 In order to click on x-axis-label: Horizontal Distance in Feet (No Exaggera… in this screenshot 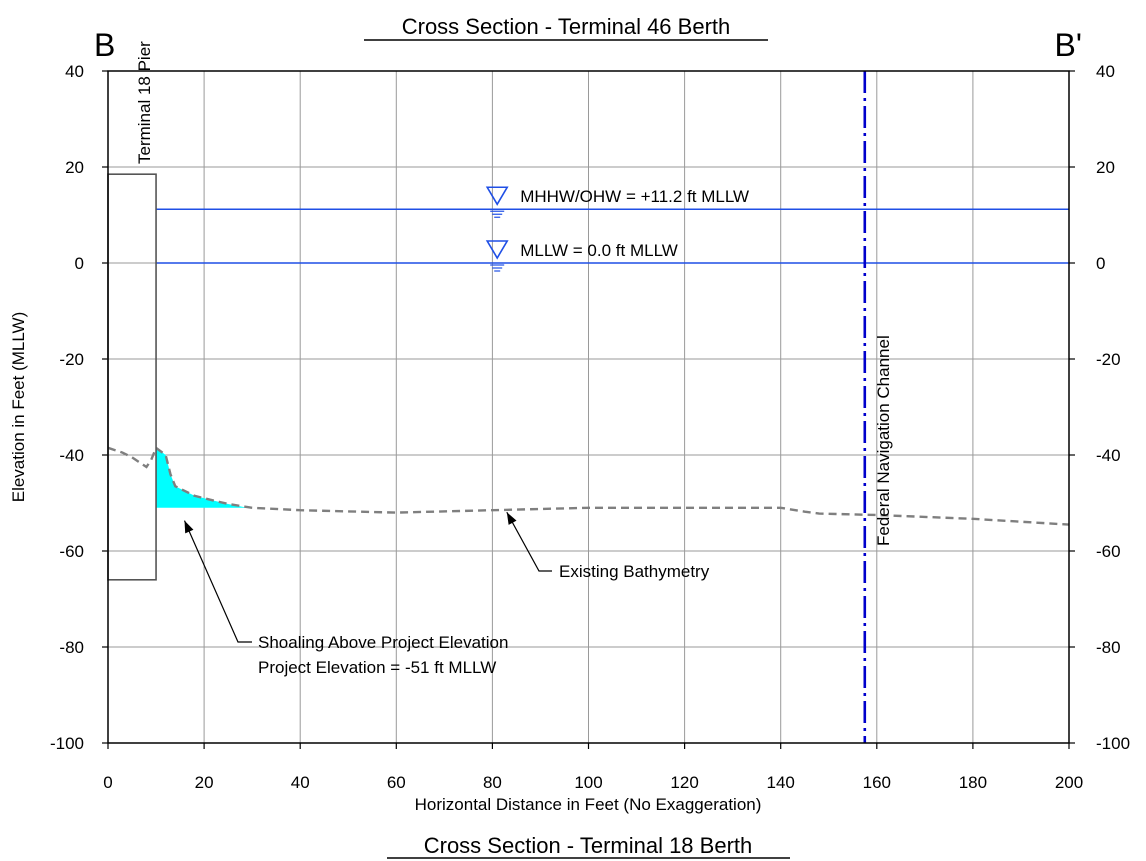, I will do `click(588, 804)`.